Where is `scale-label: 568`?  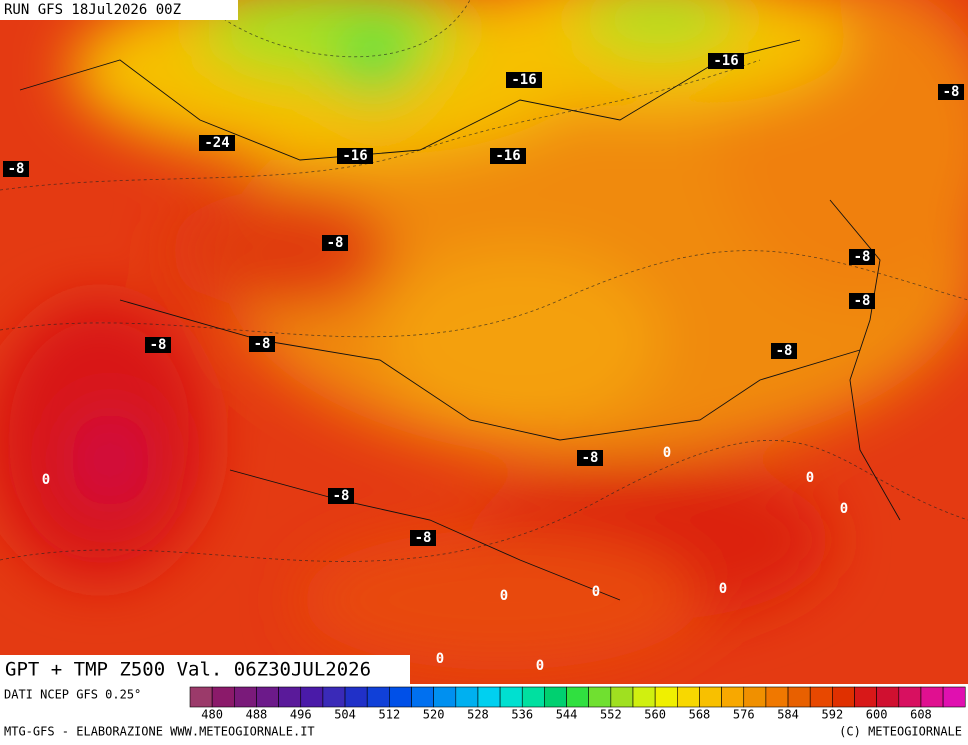 scale-label: 568 is located at coordinates (700, 715).